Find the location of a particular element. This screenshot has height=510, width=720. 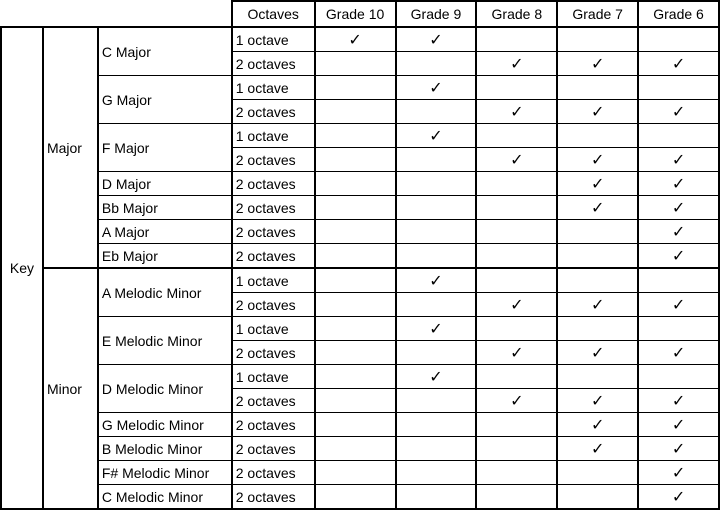

table-row: Bb Major 2 octaves ✓ ✓ is located at coordinates (360, 207).